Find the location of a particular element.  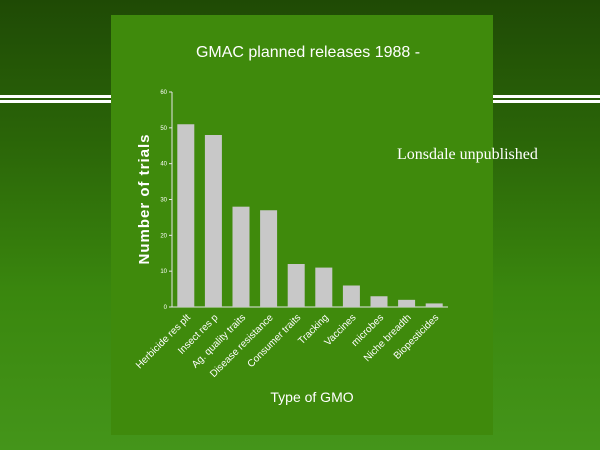

y-axis-label: Number of trials is located at coordinates (144, 198).